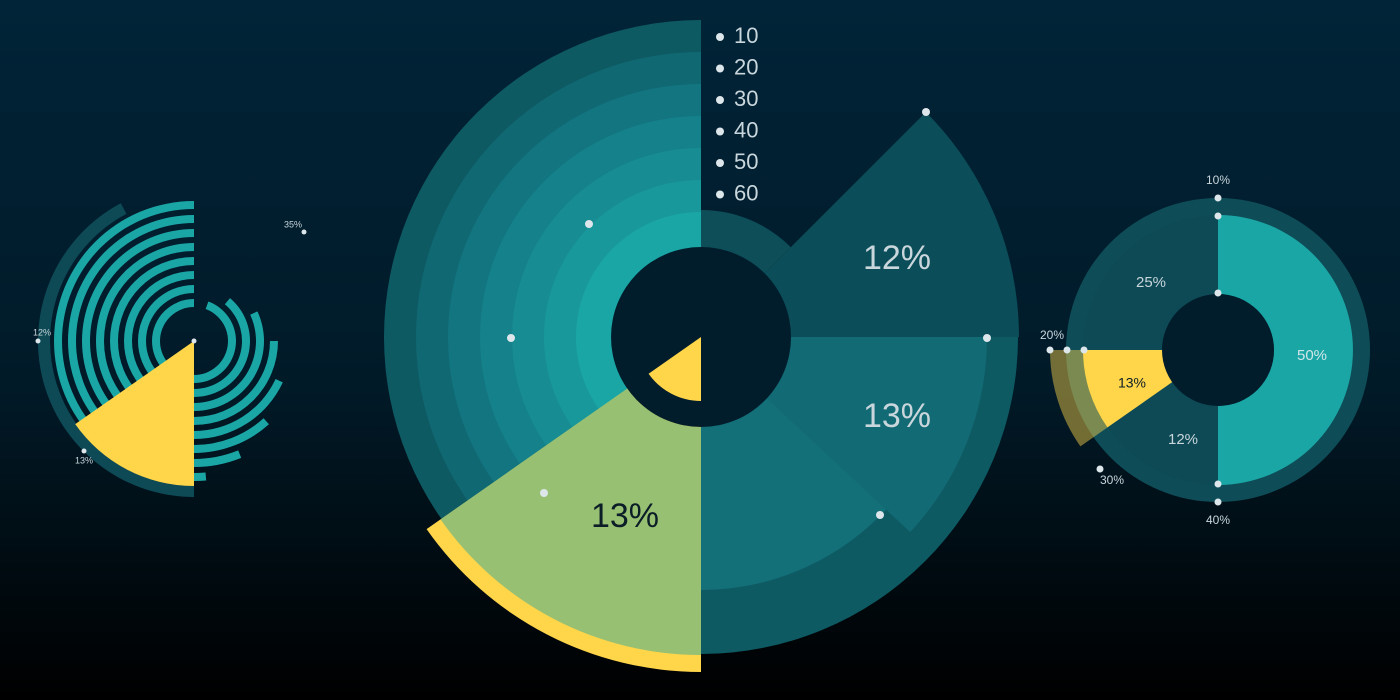  I want to click on center-sector-12-right, so click(860, 224).